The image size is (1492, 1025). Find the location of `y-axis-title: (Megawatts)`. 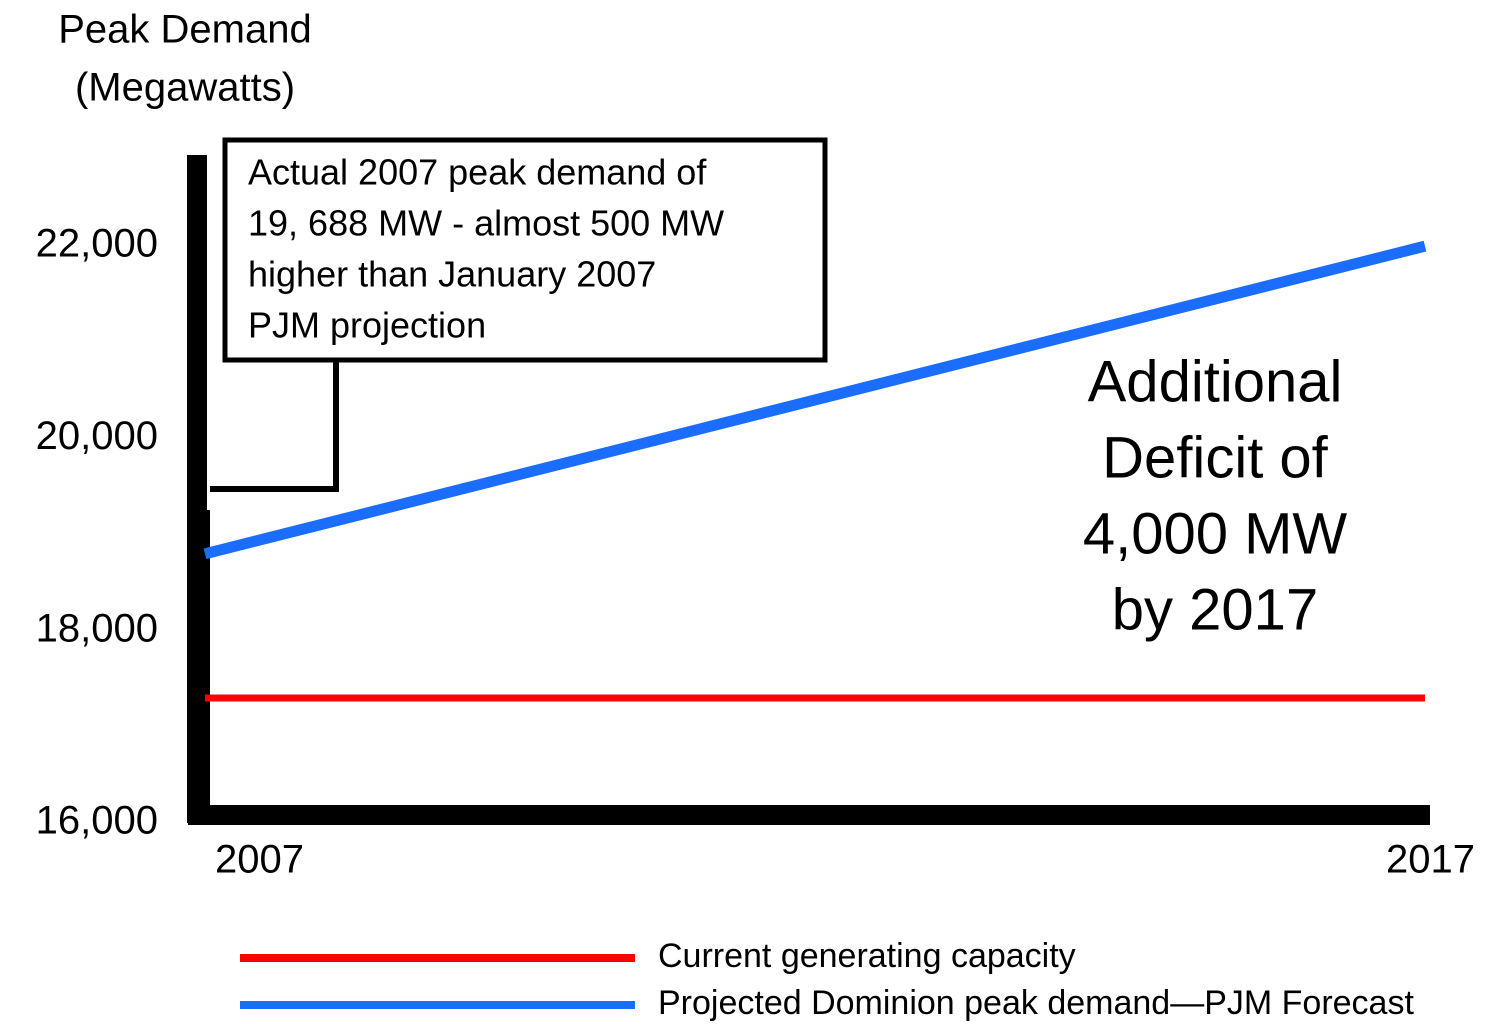

y-axis-title: (Megawatts) is located at coordinates (185, 88).